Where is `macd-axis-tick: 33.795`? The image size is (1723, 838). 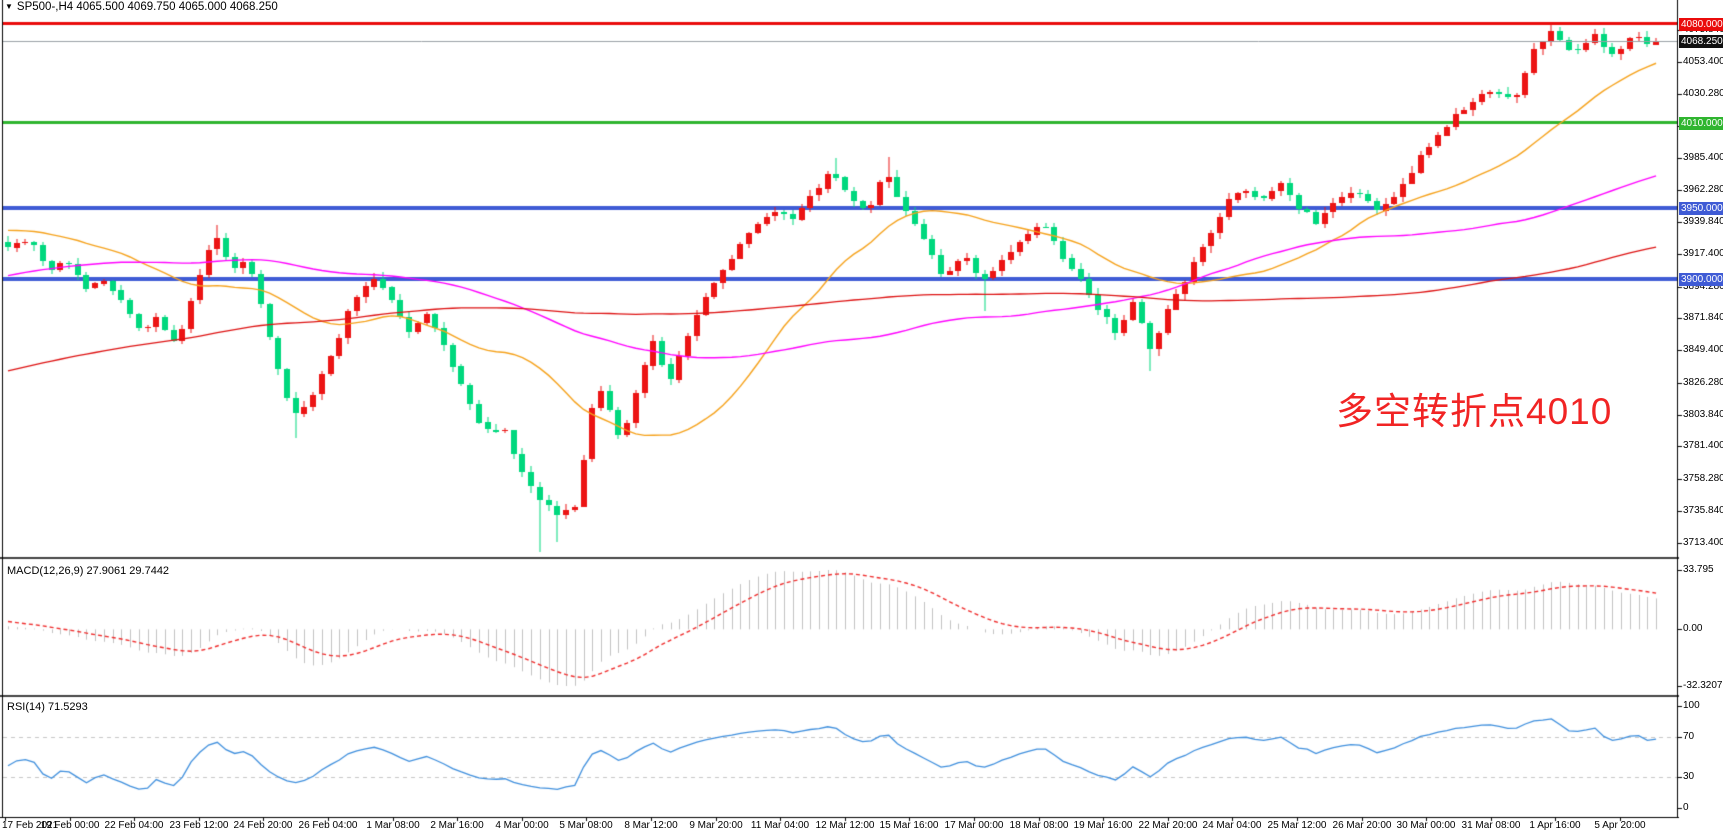 macd-axis-tick: 33.795 is located at coordinates (1698, 569).